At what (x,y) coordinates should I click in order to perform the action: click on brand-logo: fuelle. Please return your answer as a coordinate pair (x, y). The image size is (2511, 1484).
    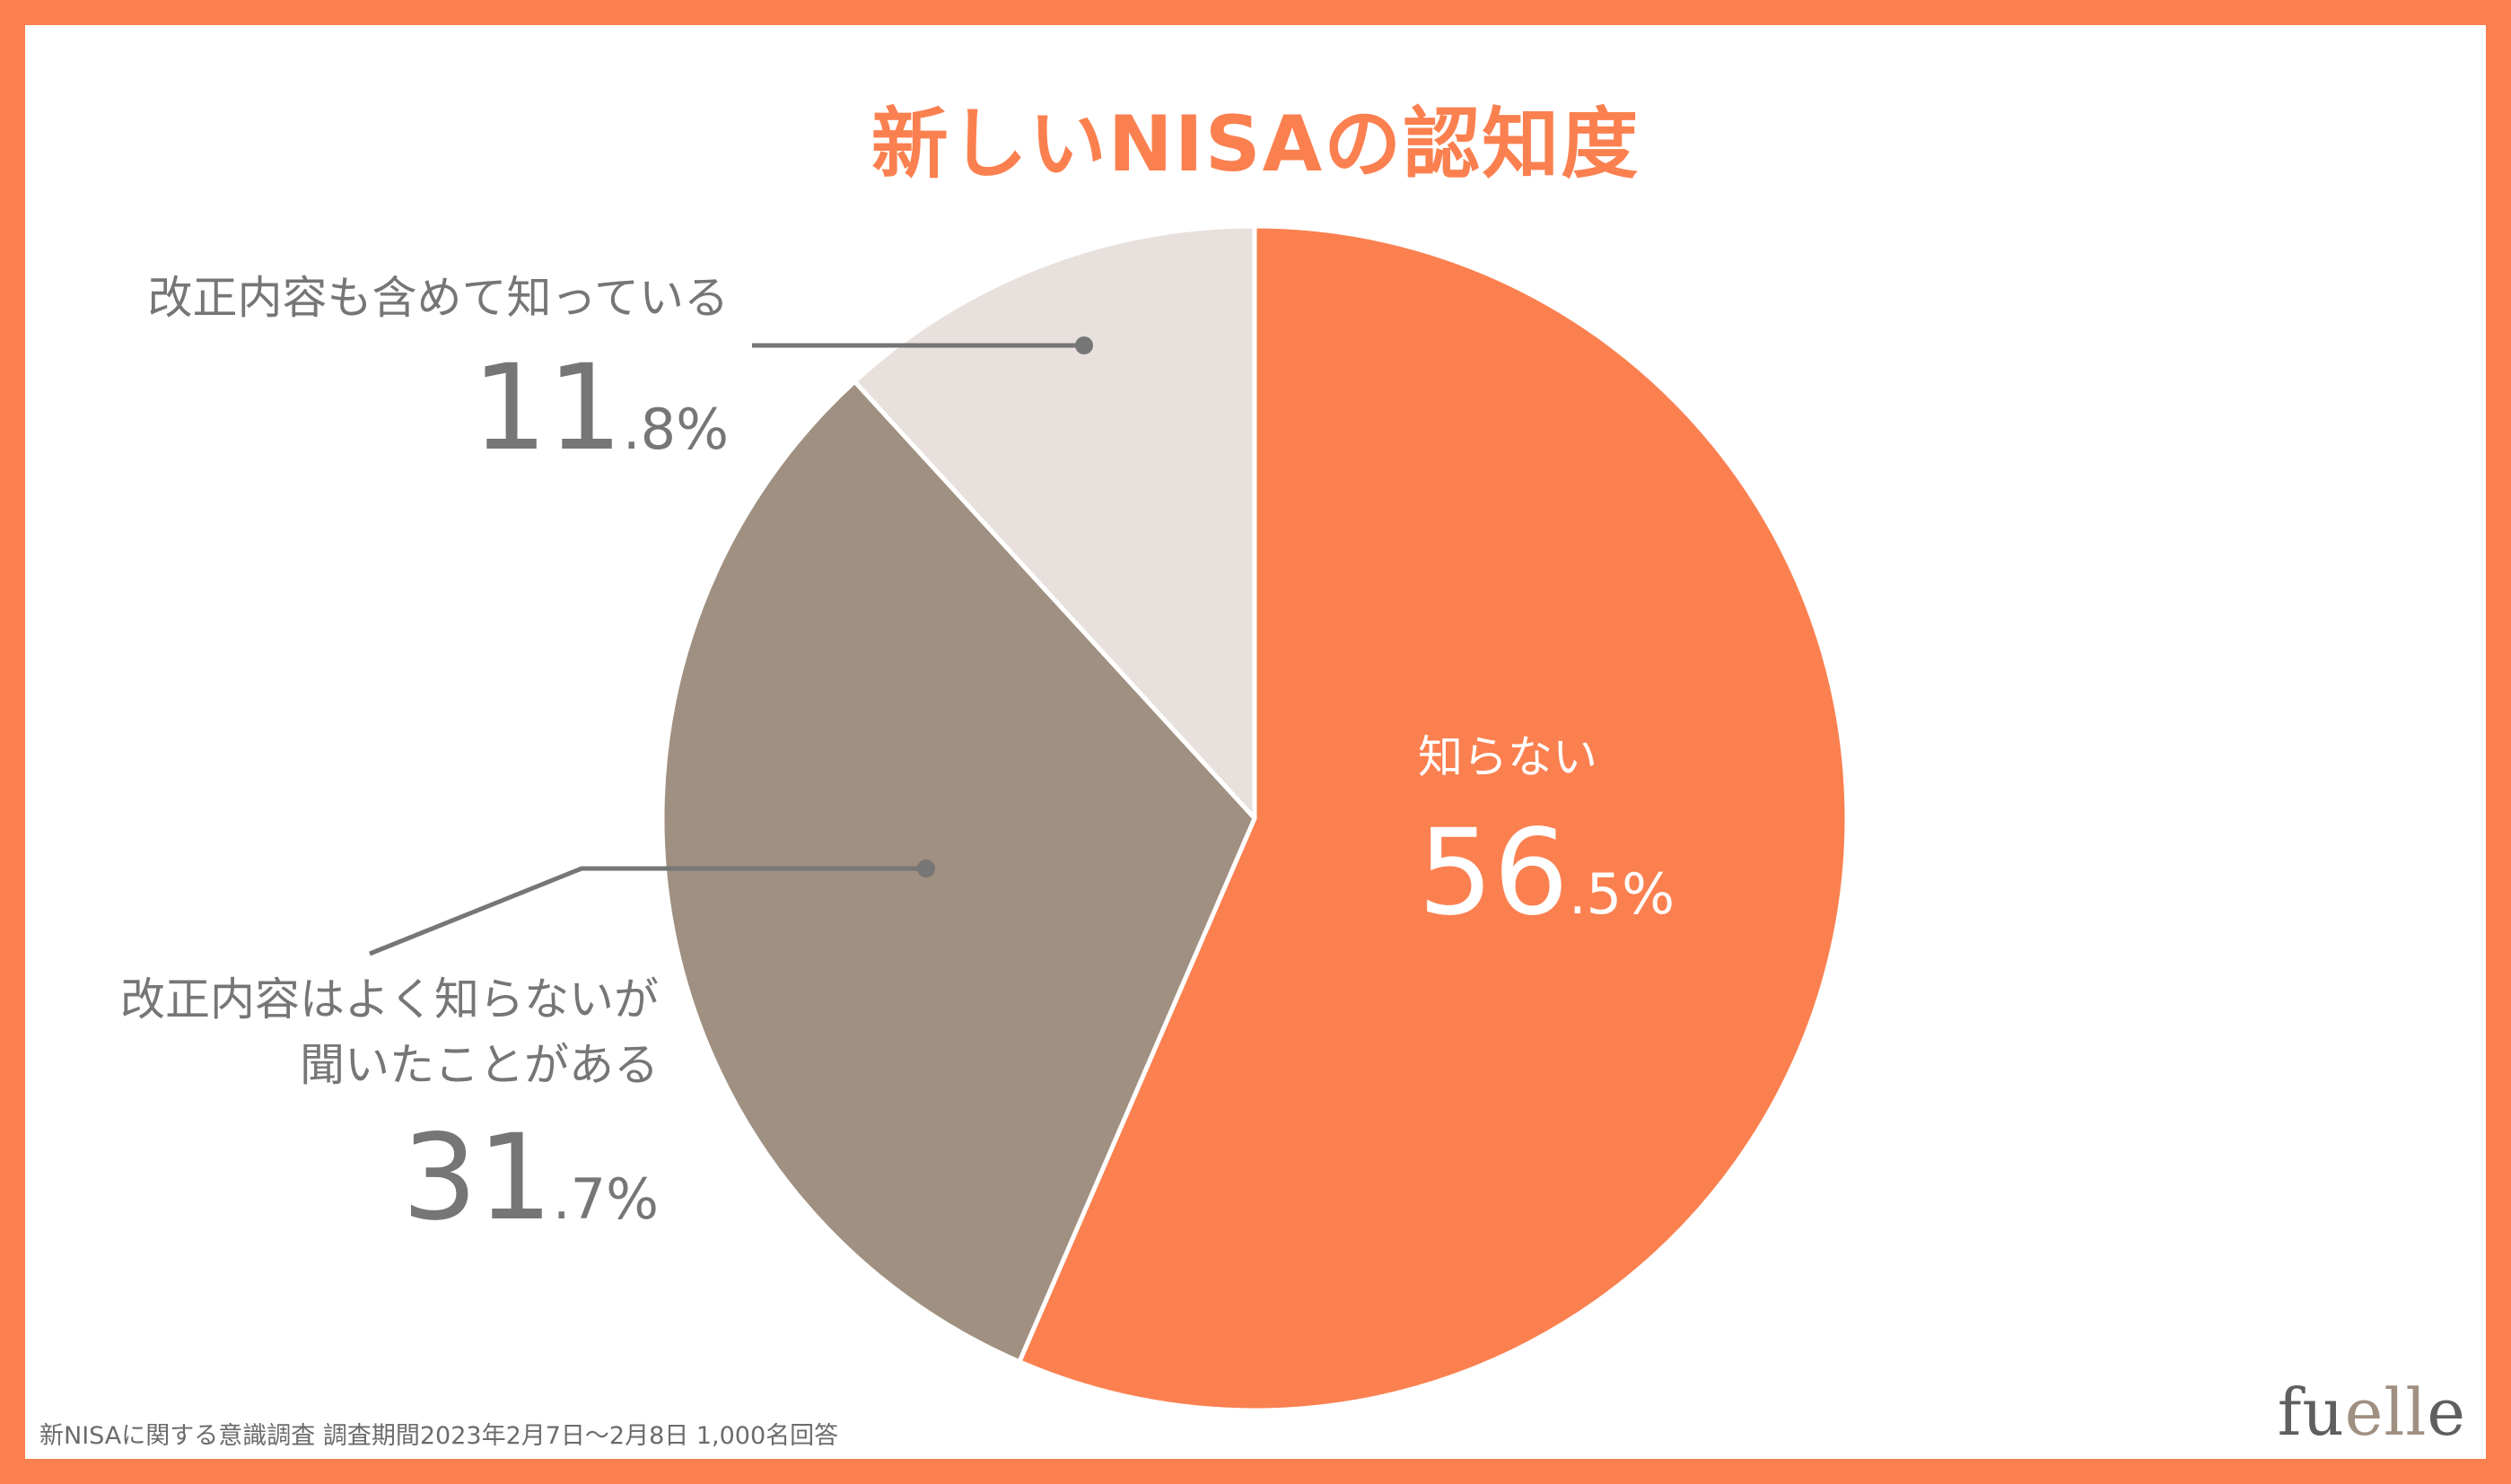
    Looking at the image, I should click on (2372, 1412).